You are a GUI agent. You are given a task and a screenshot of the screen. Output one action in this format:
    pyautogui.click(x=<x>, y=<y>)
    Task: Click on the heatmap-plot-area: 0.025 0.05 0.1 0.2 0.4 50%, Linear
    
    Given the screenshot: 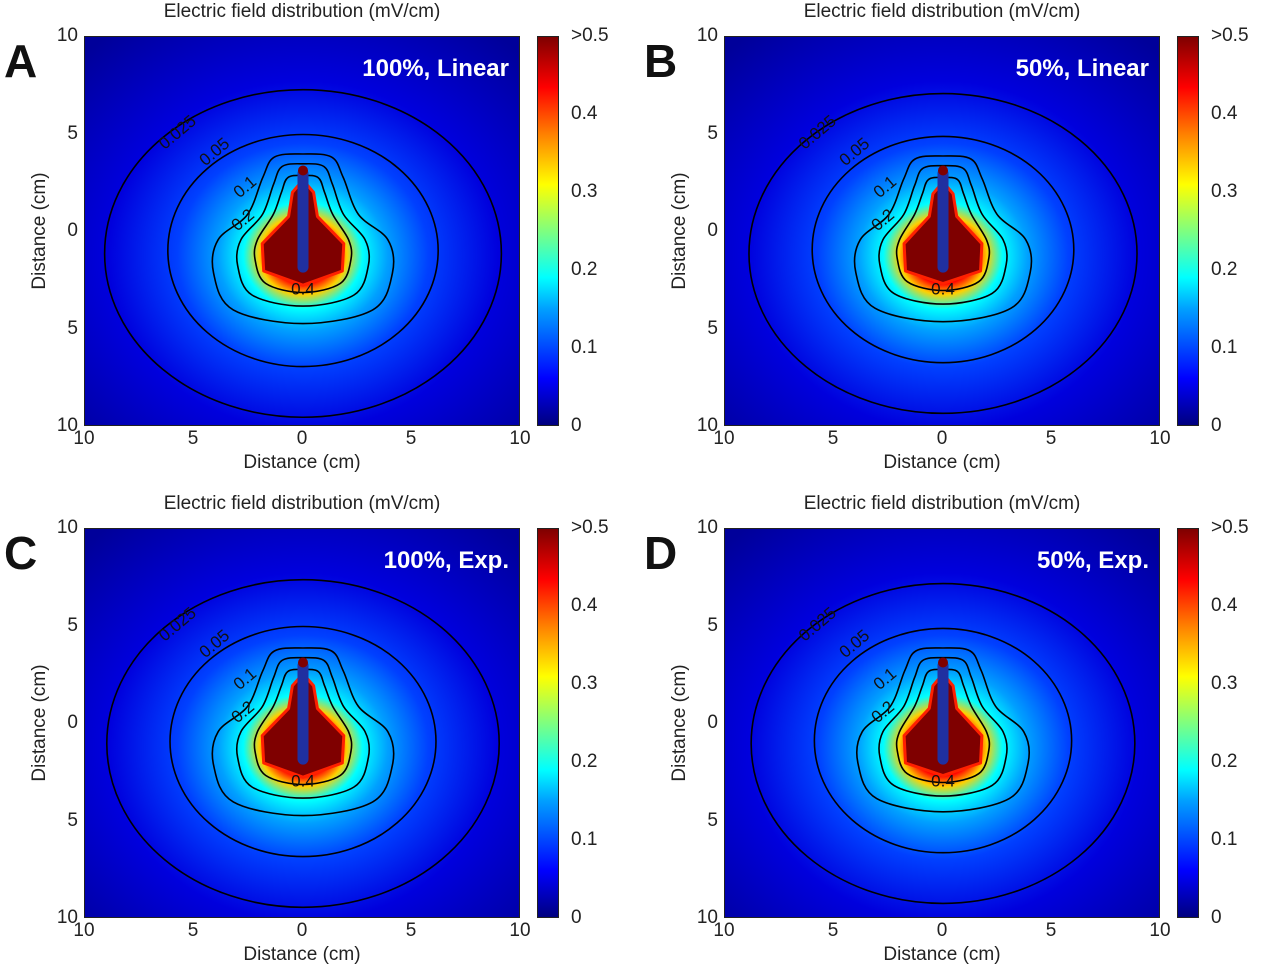 What is the action you would take?
    pyautogui.click(x=942, y=231)
    